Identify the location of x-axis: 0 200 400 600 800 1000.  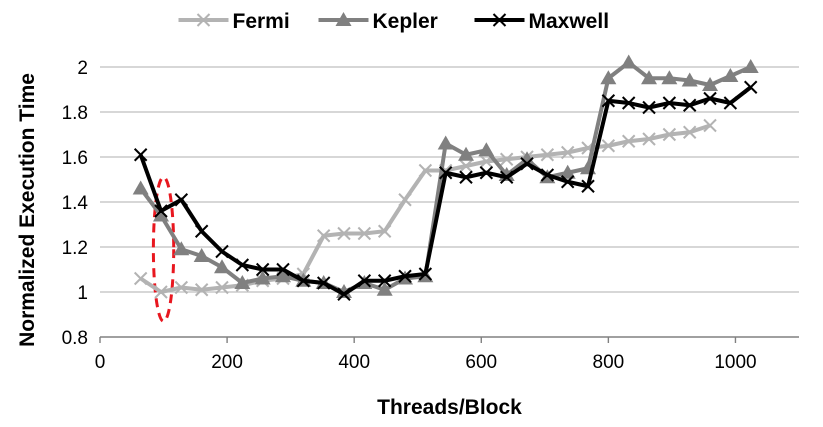
(426, 355).